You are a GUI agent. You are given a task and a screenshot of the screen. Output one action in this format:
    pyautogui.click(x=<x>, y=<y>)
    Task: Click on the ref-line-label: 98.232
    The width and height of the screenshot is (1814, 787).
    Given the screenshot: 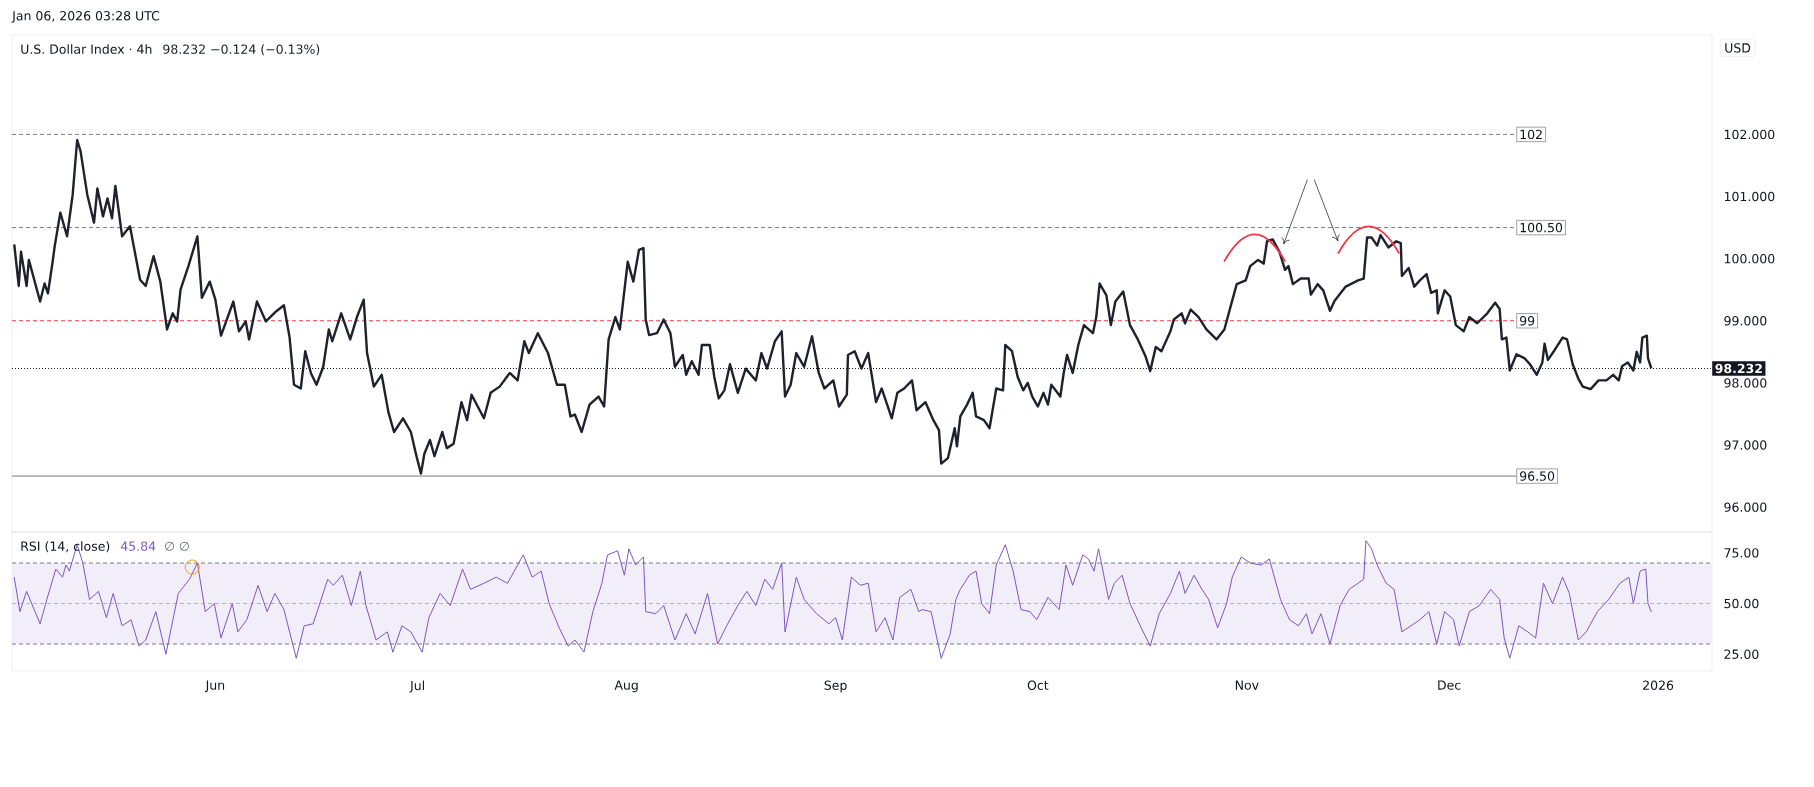 What is the action you would take?
    pyautogui.click(x=1738, y=368)
    